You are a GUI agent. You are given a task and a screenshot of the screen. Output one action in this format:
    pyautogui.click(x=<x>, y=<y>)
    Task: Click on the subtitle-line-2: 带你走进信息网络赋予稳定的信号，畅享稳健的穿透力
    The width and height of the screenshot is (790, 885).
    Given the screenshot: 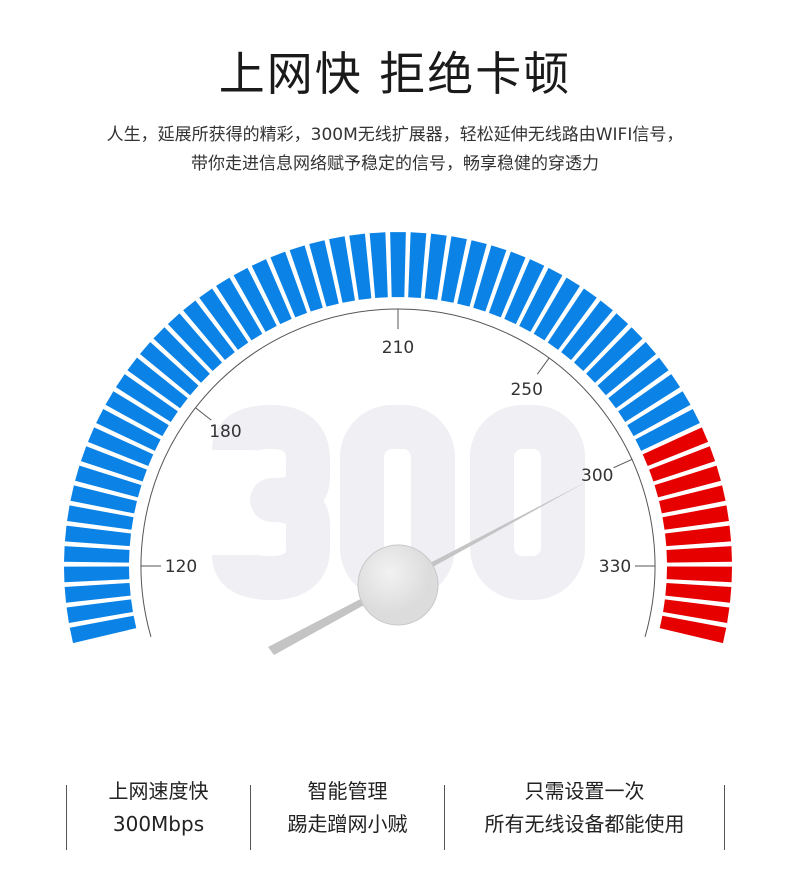 What is the action you would take?
    pyautogui.click(x=395, y=164)
    